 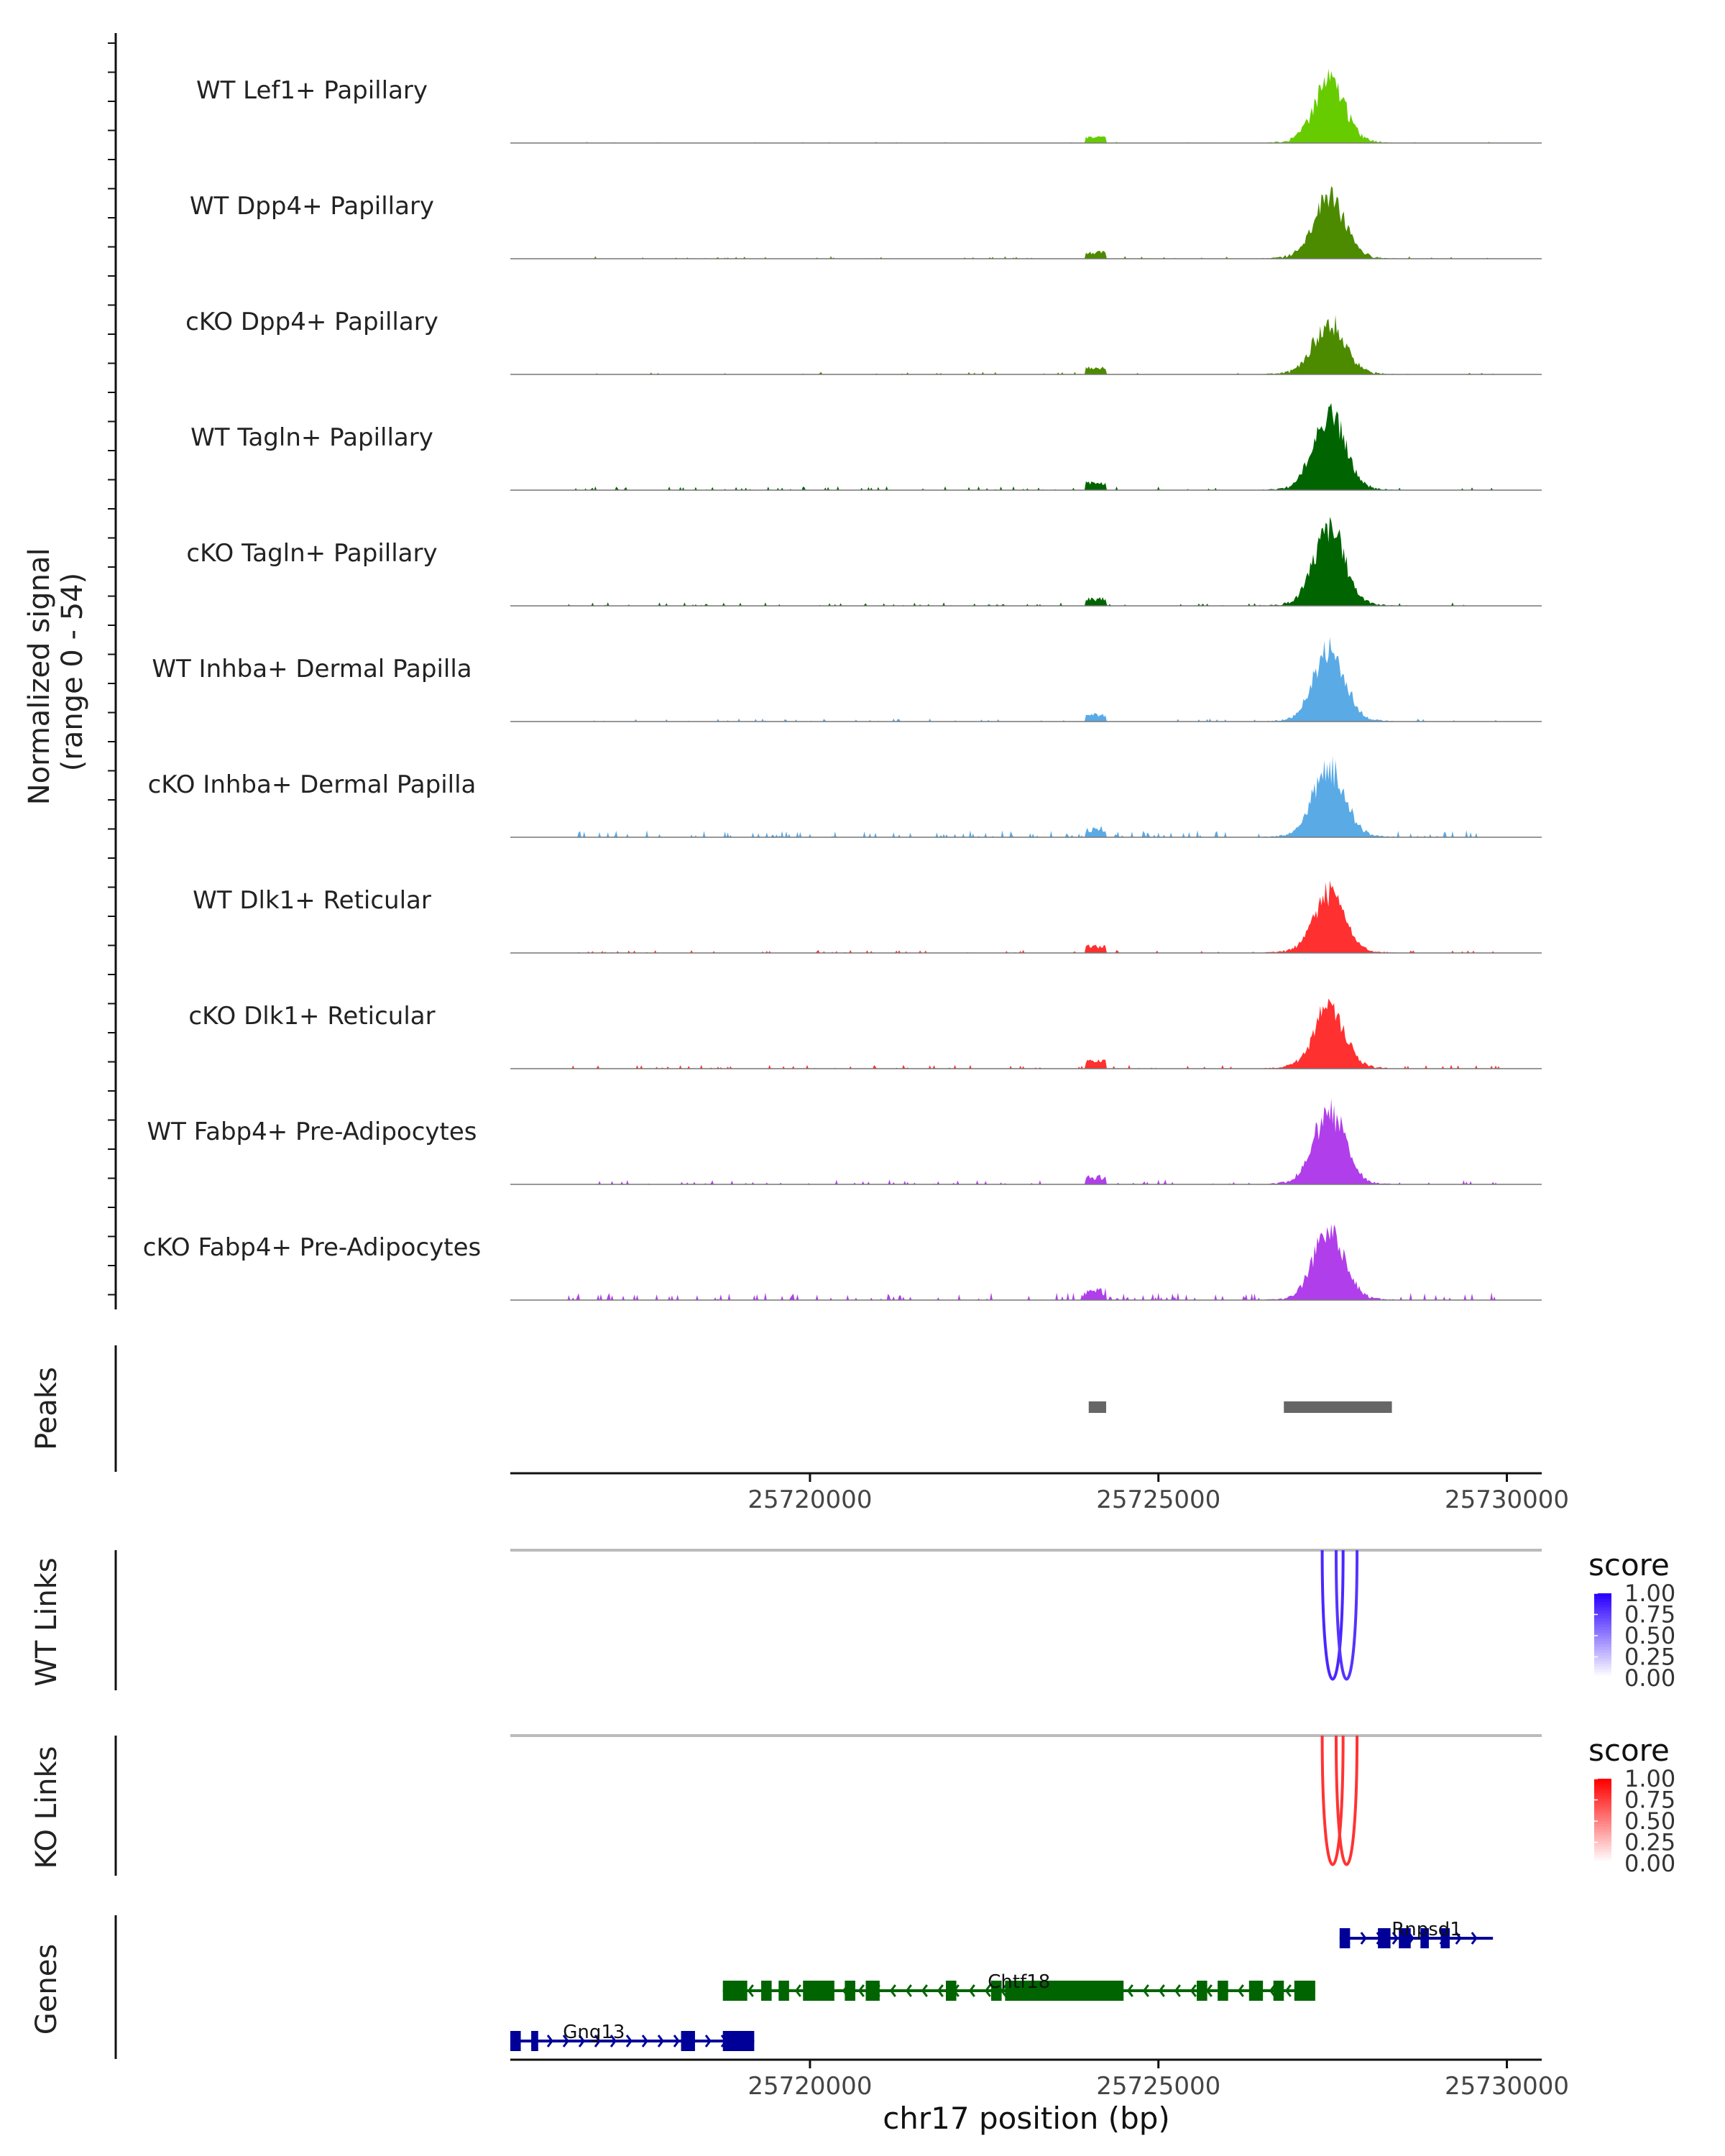 What do you see at coordinates (312, 901) in the screenshot?
I see `coverage-track-label: WT Dlk1+ Reticular` at bounding box center [312, 901].